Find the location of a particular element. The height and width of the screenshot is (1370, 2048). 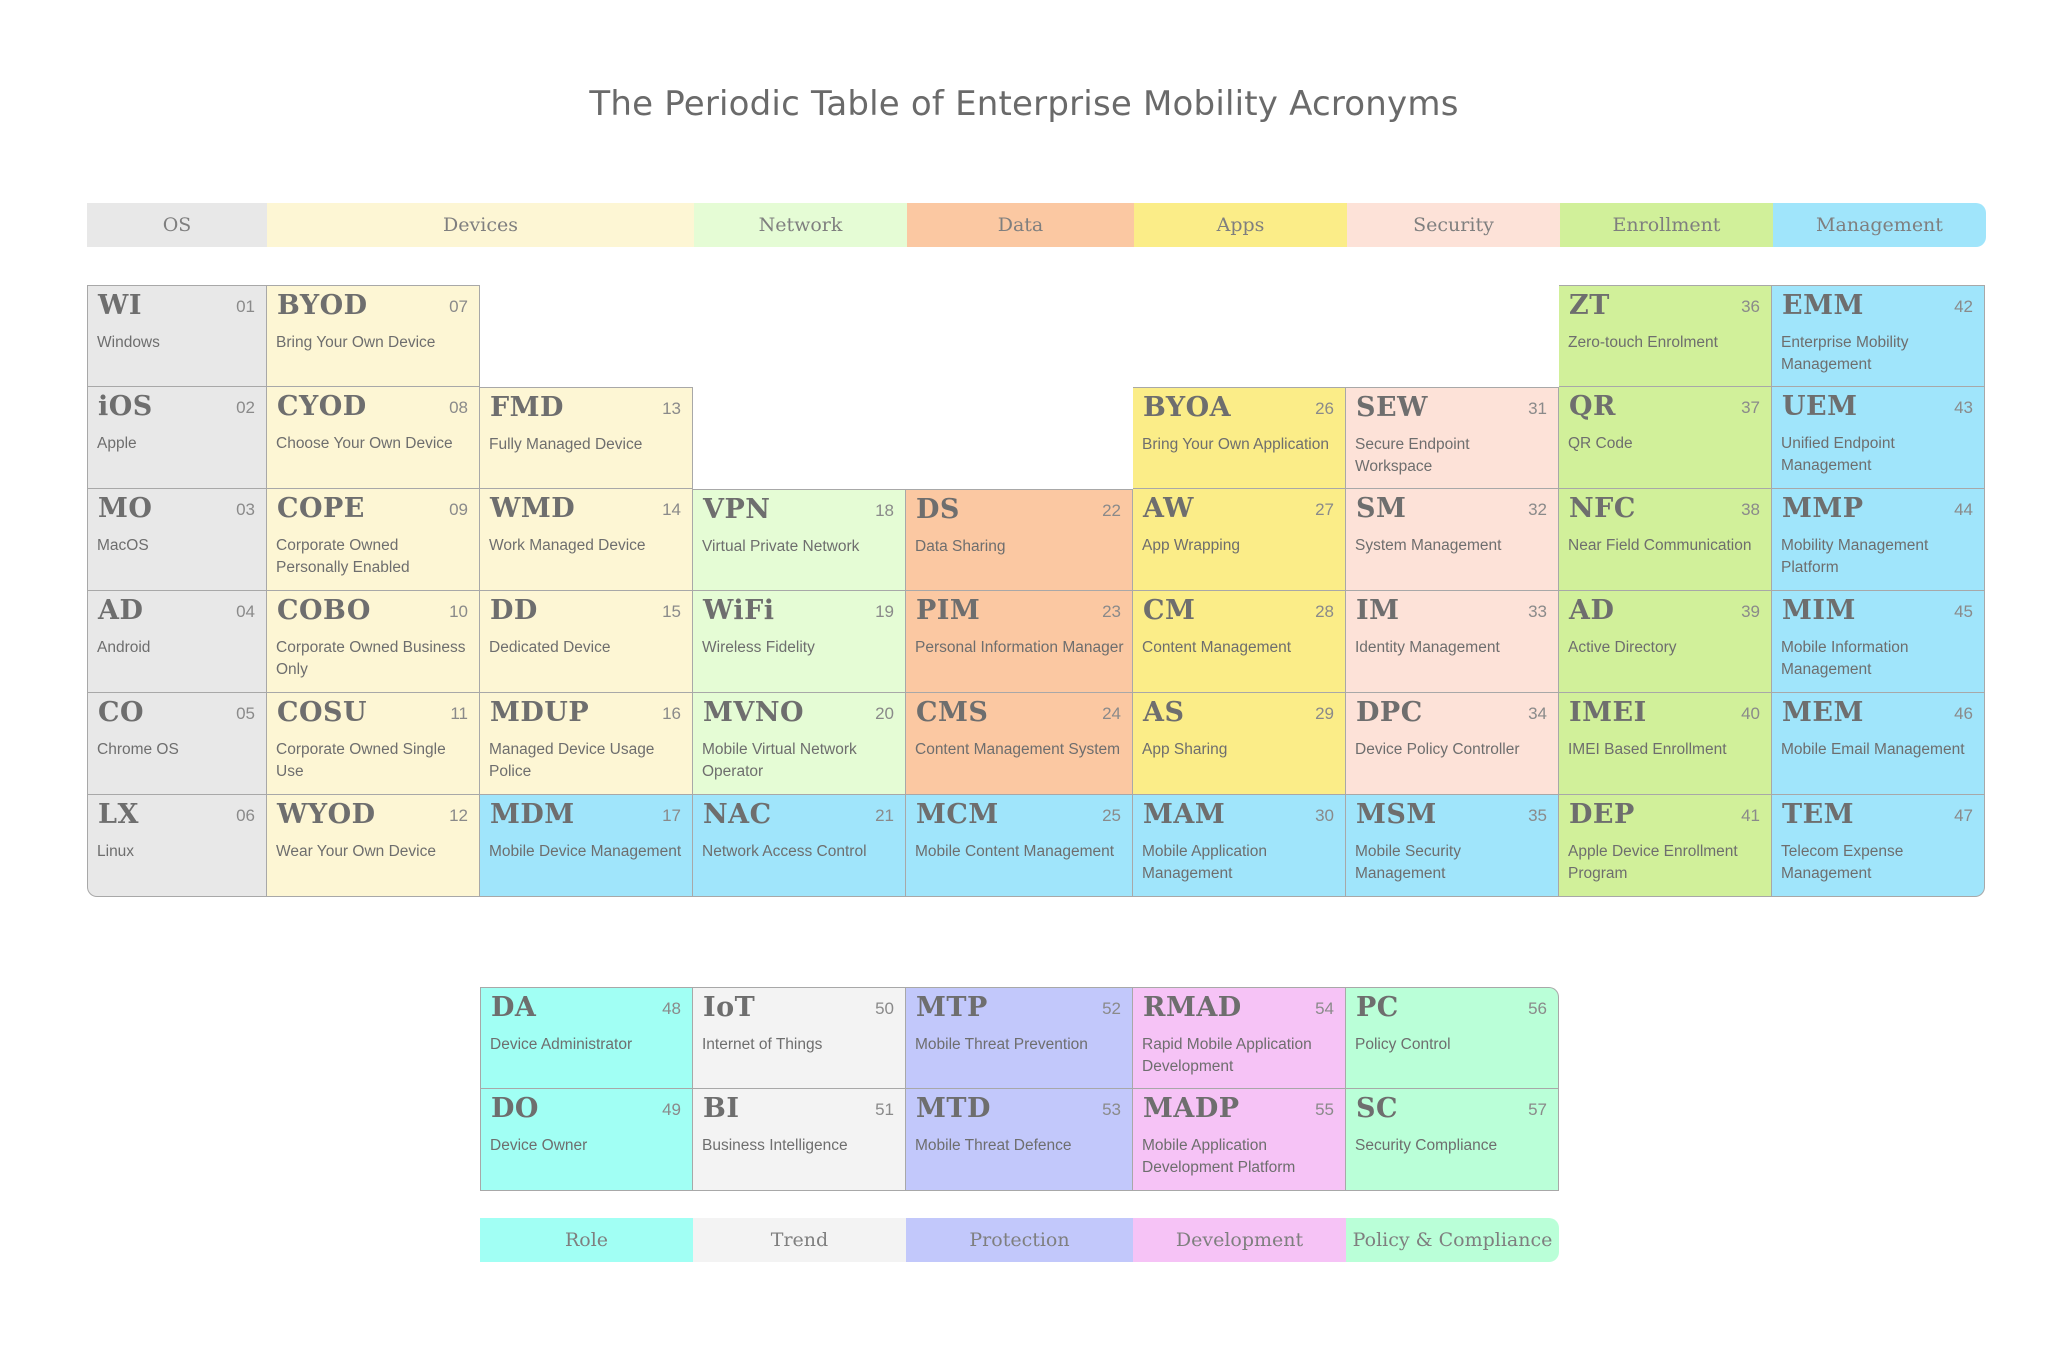

element-symbol: MEM is located at coordinates (1823, 712).